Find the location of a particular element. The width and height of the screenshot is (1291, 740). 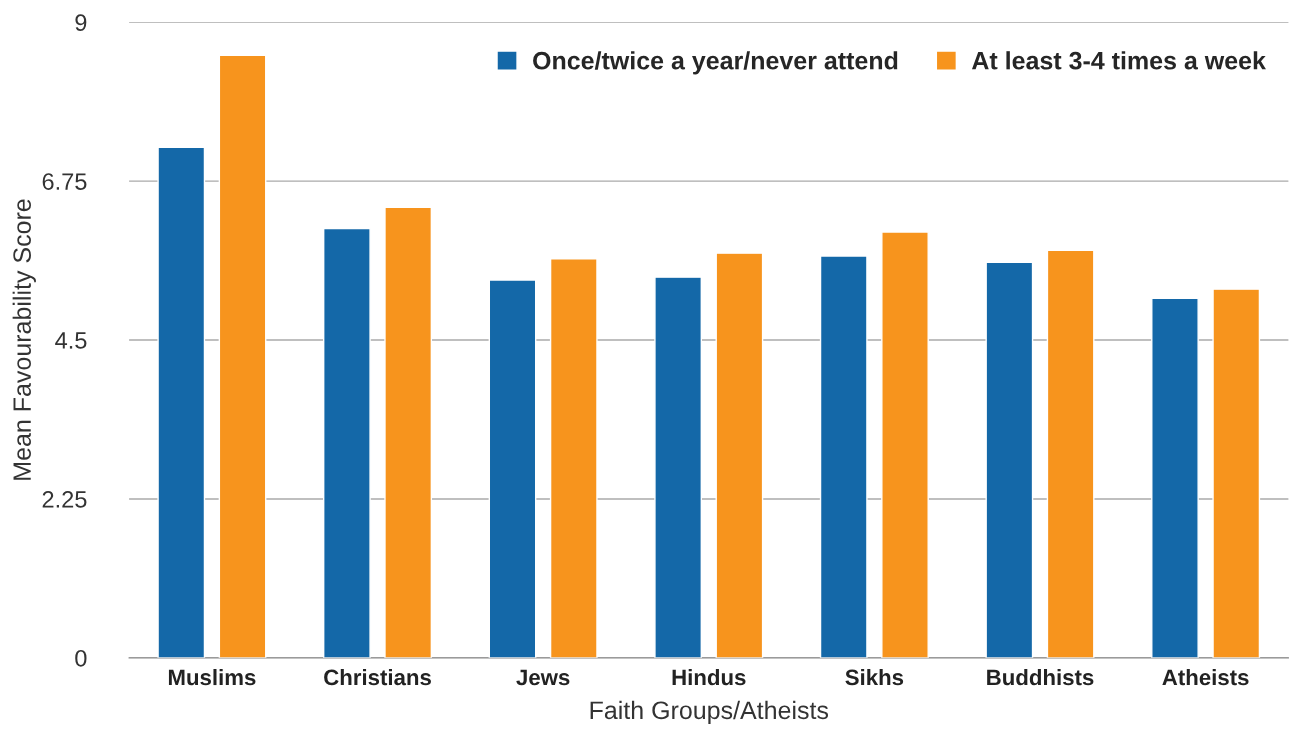

x-tick-label: Muslims is located at coordinates (212, 677).